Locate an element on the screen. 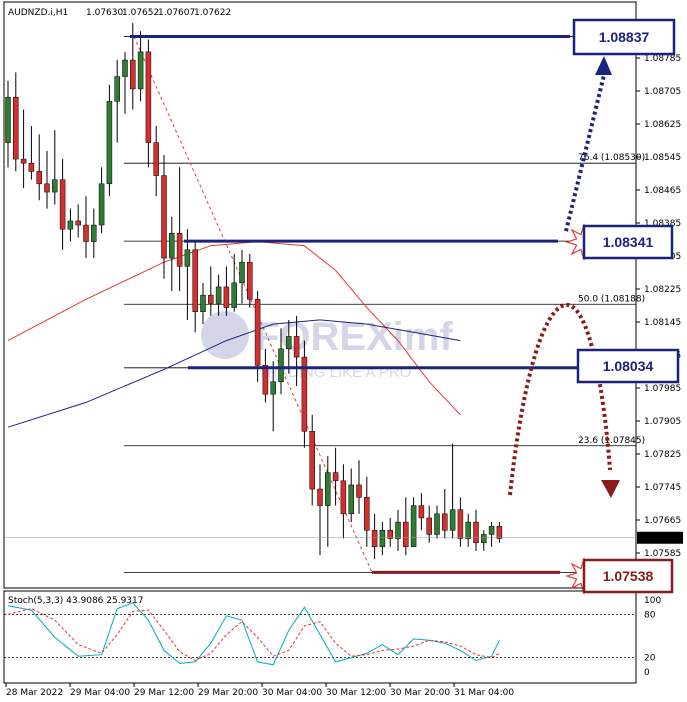  level-box-label-resistance: 1.08837 is located at coordinates (624, 37).